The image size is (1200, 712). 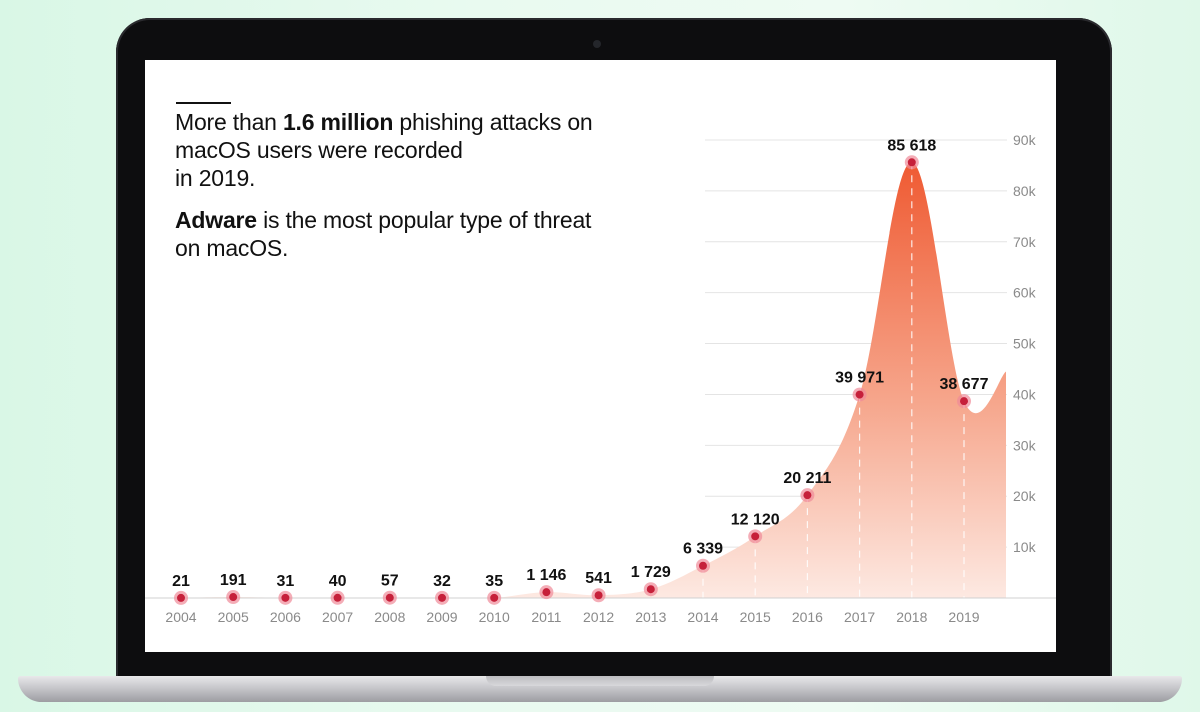 I want to click on data-label: 21, so click(x=181, y=581).